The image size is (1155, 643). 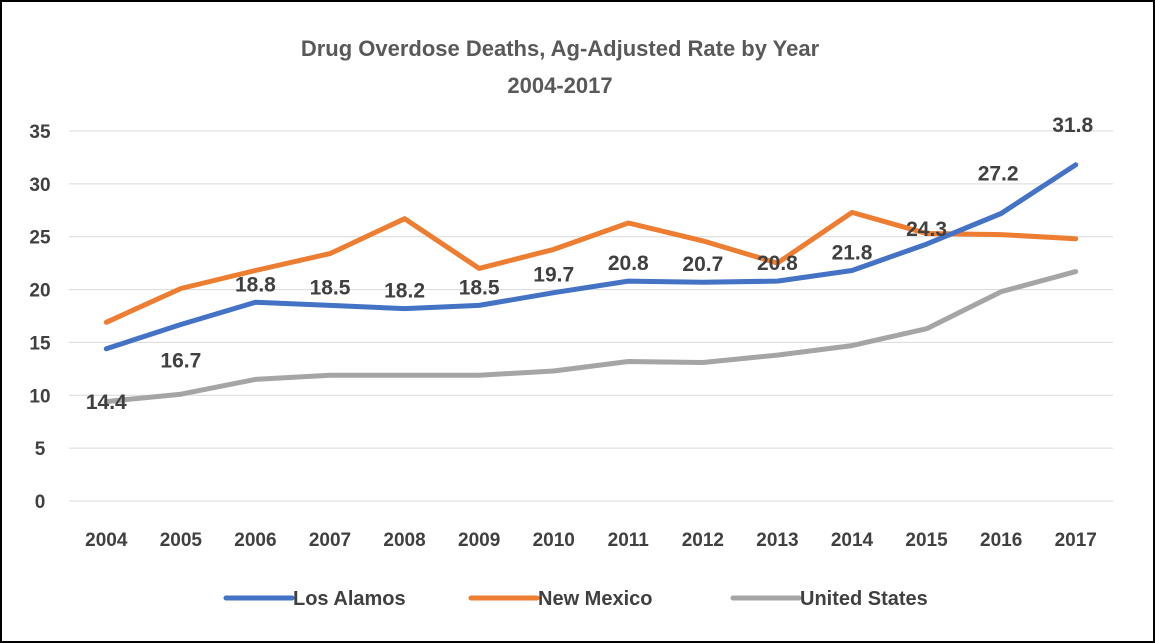 What do you see at coordinates (998, 173) in the screenshot?
I see `data-label: 27.2` at bounding box center [998, 173].